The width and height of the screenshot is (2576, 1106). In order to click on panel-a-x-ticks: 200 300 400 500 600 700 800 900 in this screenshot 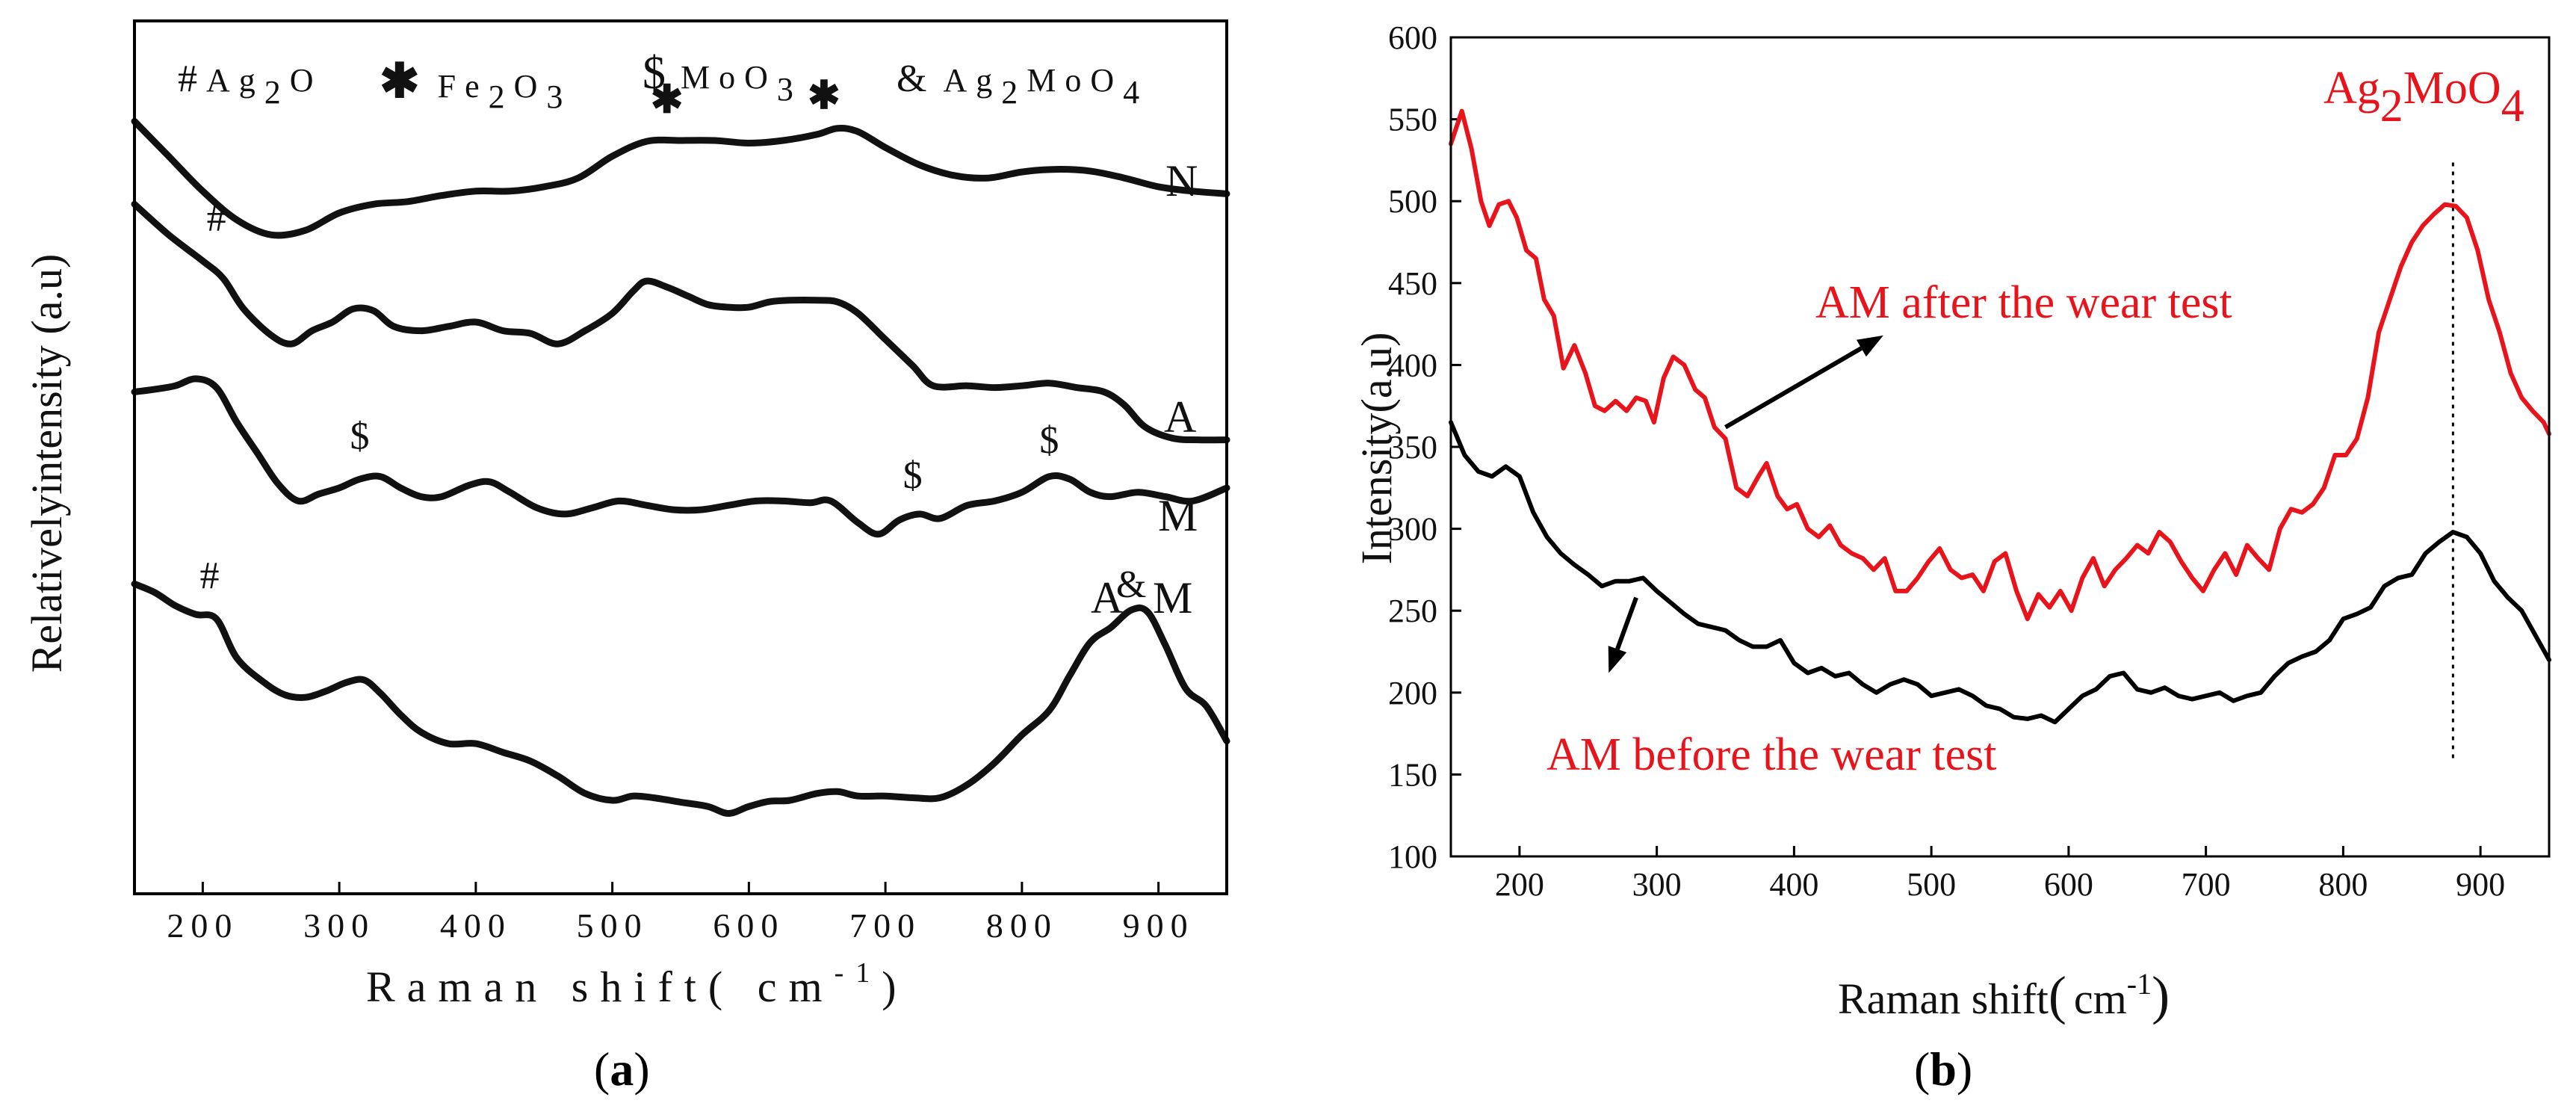, I will do `click(681, 913)`.